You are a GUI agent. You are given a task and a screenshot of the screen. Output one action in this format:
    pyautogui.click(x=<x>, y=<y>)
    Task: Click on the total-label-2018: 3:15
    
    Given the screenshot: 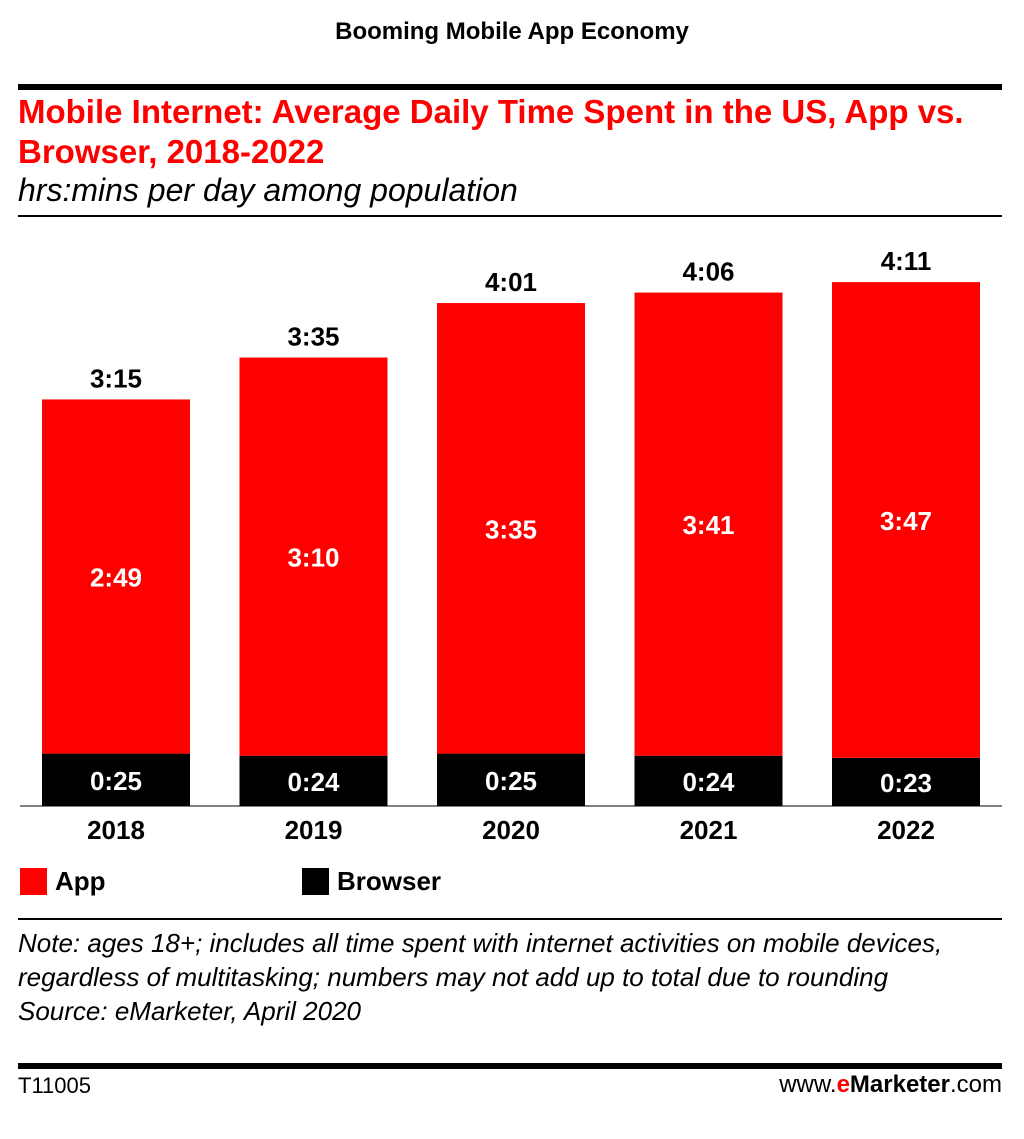 What is the action you would take?
    pyautogui.click(x=116, y=378)
    